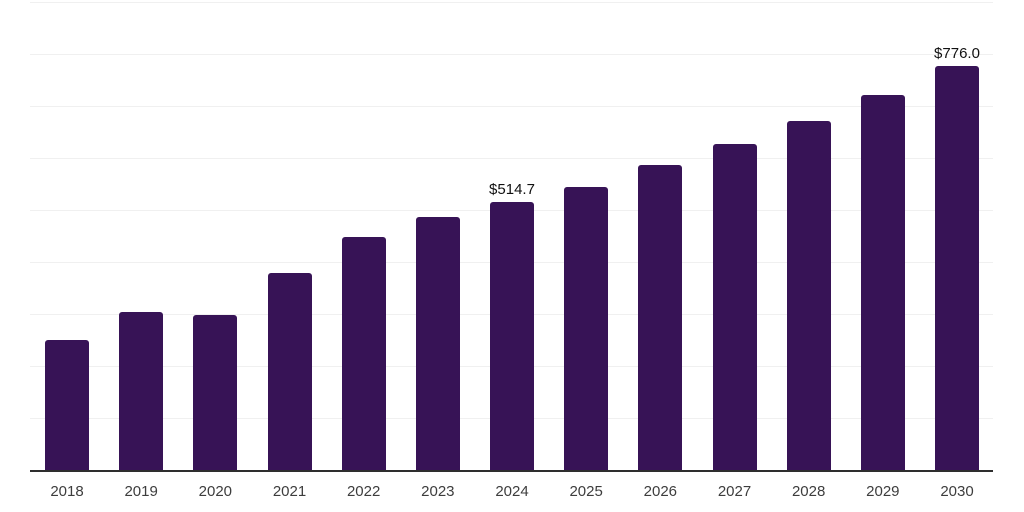 The image size is (1024, 512). What do you see at coordinates (141, 390) in the screenshot?
I see `bar-2019` at bounding box center [141, 390].